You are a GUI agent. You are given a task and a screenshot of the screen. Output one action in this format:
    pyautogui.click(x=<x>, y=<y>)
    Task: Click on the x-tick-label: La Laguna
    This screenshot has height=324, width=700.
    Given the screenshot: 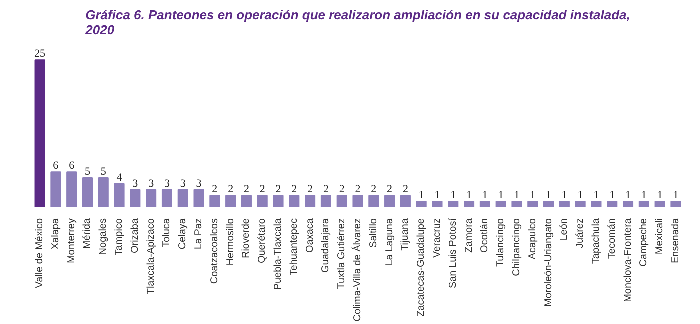 What is the action you would take?
    pyautogui.click(x=390, y=242)
    